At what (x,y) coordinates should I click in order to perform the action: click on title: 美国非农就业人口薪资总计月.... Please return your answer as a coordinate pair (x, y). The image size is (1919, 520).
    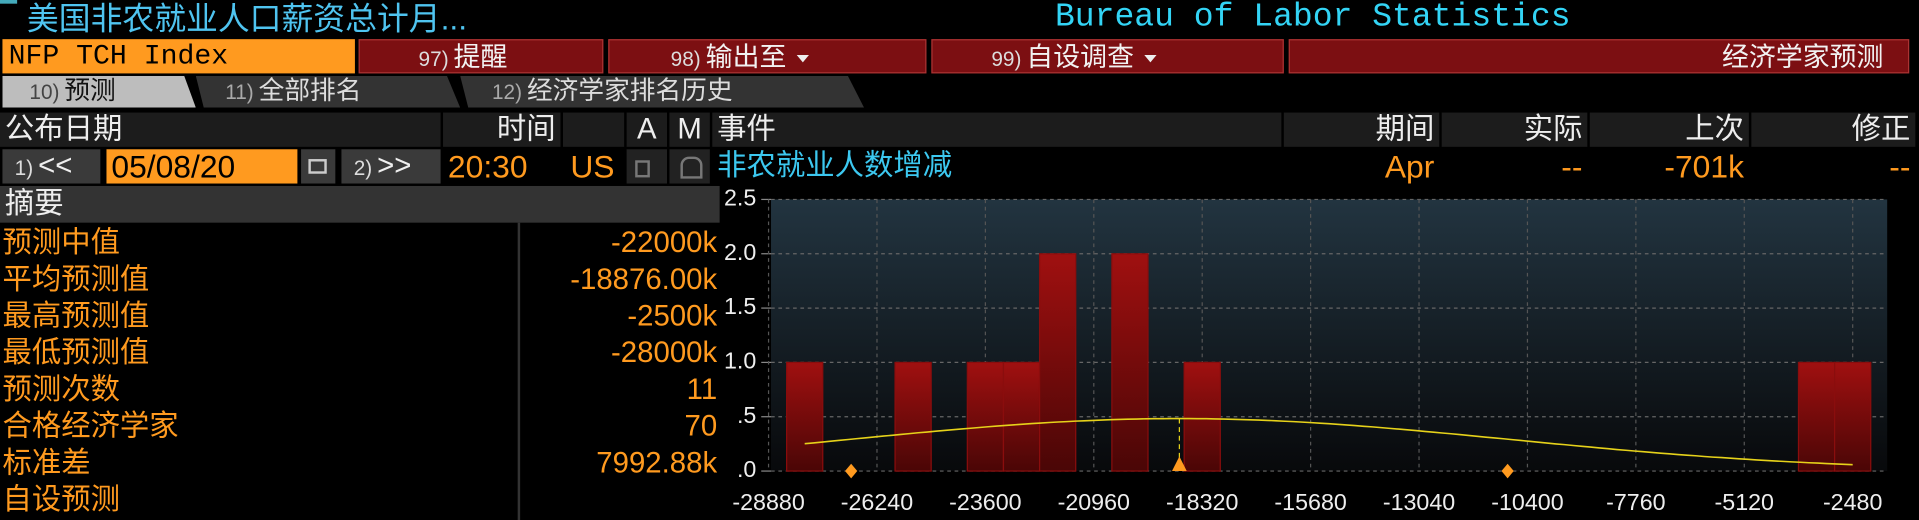
    Looking at the image, I should click on (247, 18).